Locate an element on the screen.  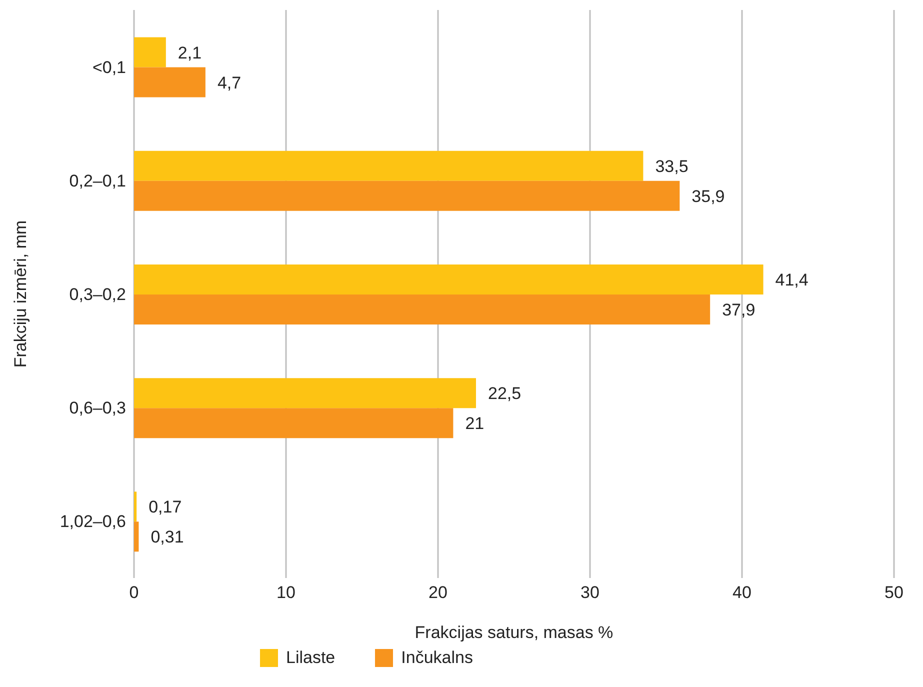
legend-label: Inčukalns is located at coordinates (436, 658).